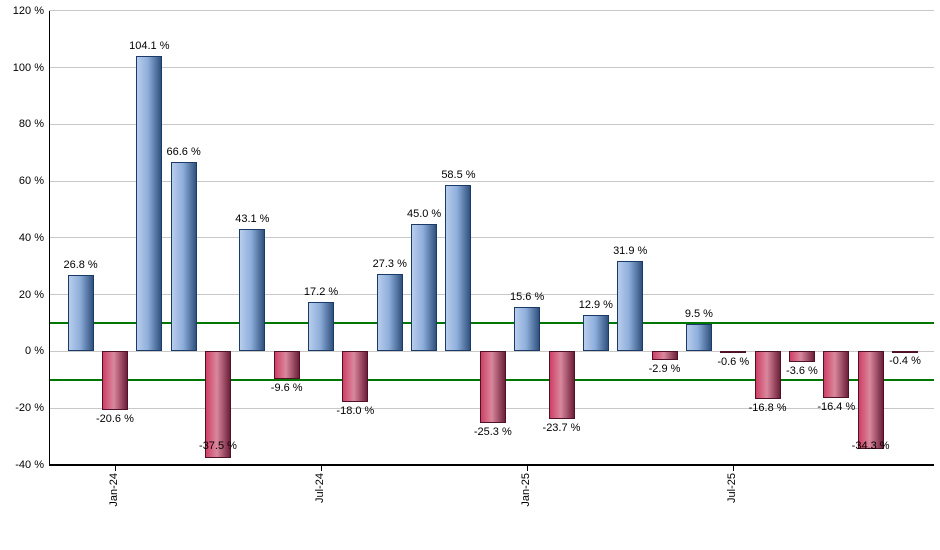  Describe the element at coordinates (355, 411) in the screenshot. I see `bar-value-label: -18.0 %` at that location.